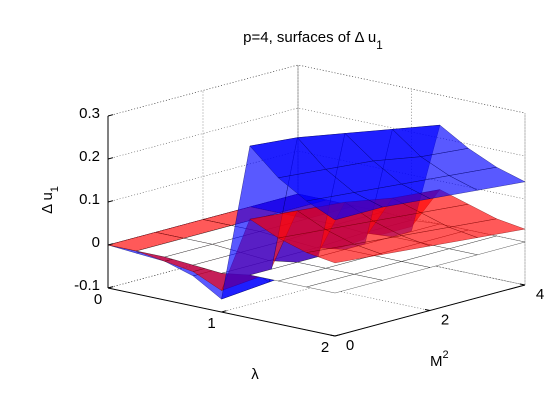  I want to click on y-tick-label: 0, so click(350, 345).